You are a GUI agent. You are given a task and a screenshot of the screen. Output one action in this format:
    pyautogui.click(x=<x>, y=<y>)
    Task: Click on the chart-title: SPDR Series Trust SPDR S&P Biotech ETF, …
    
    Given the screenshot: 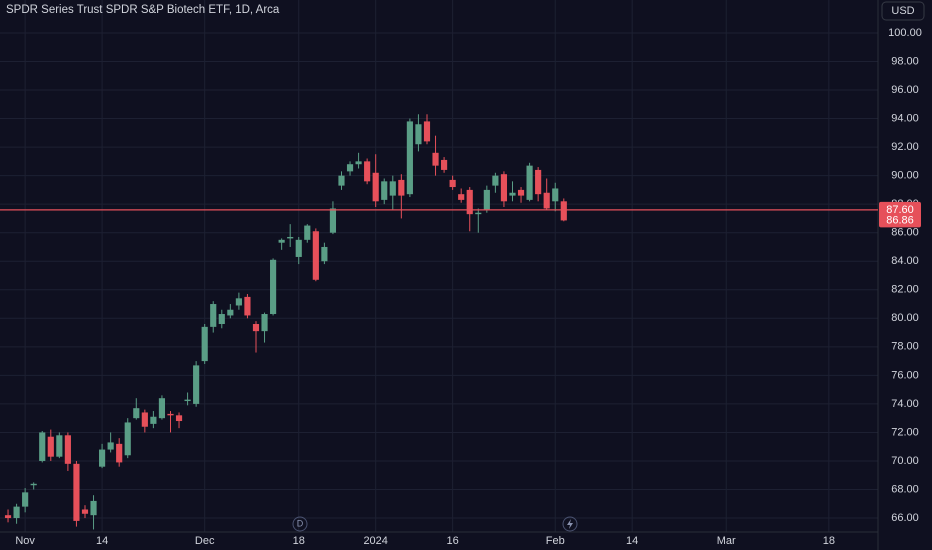 What is the action you would take?
    pyautogui.click(x=143, y=10)
    